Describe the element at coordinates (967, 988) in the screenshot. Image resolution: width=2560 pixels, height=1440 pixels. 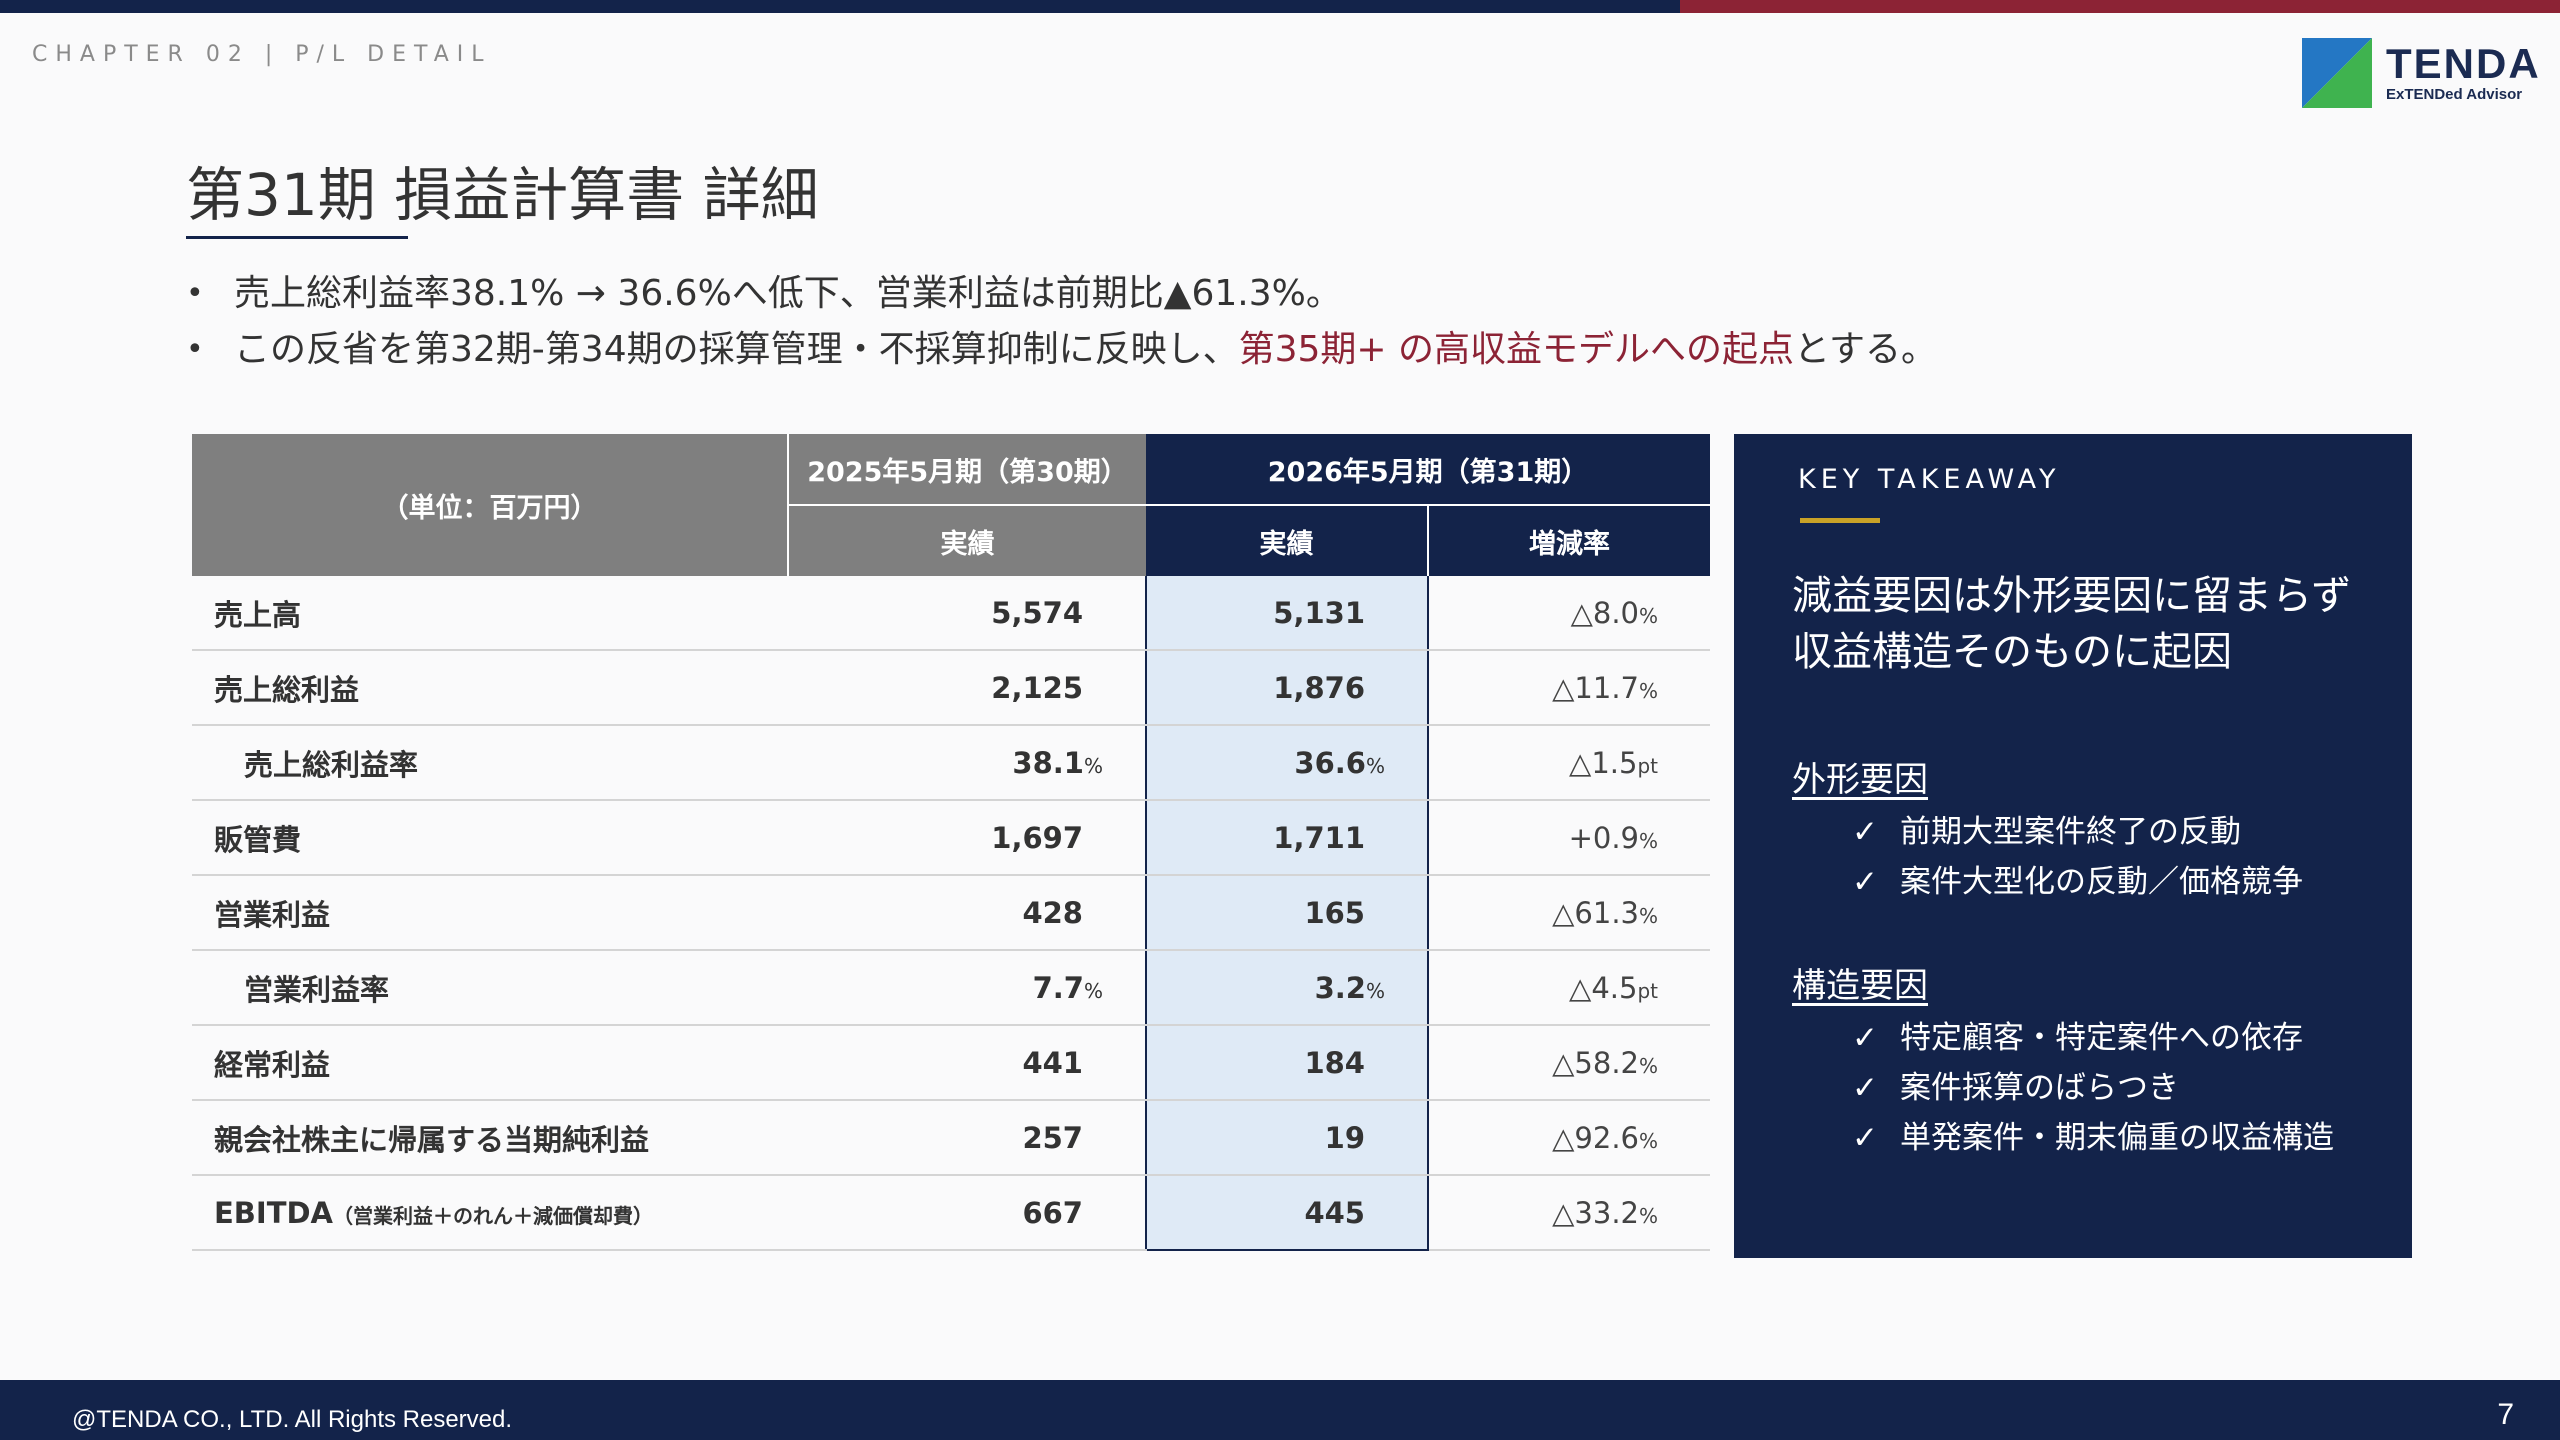
I see `prev-value: 7.7%` at that location.